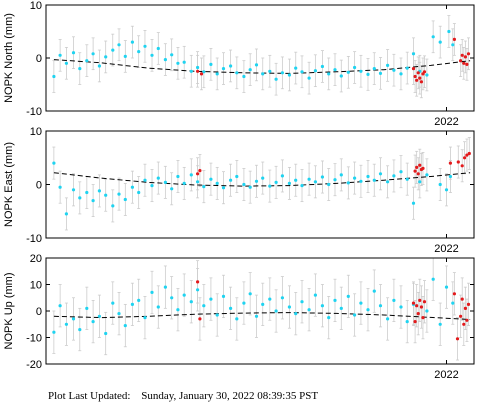  What do you see at coordinates (36, 259) in the screenshot?
I see `y-tick-label: 20` at bounding box center [36, 259].